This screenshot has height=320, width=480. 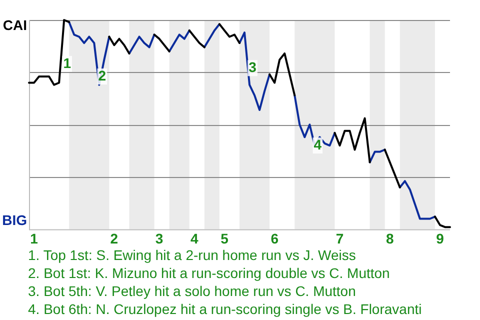 What do you see at coordinates (209, 273) in the screenshot?
I see `text: 2. Bot 1st: K. Mizuno hit a run-scoring double vs C. Mutton` at bounding box center [209, 273].